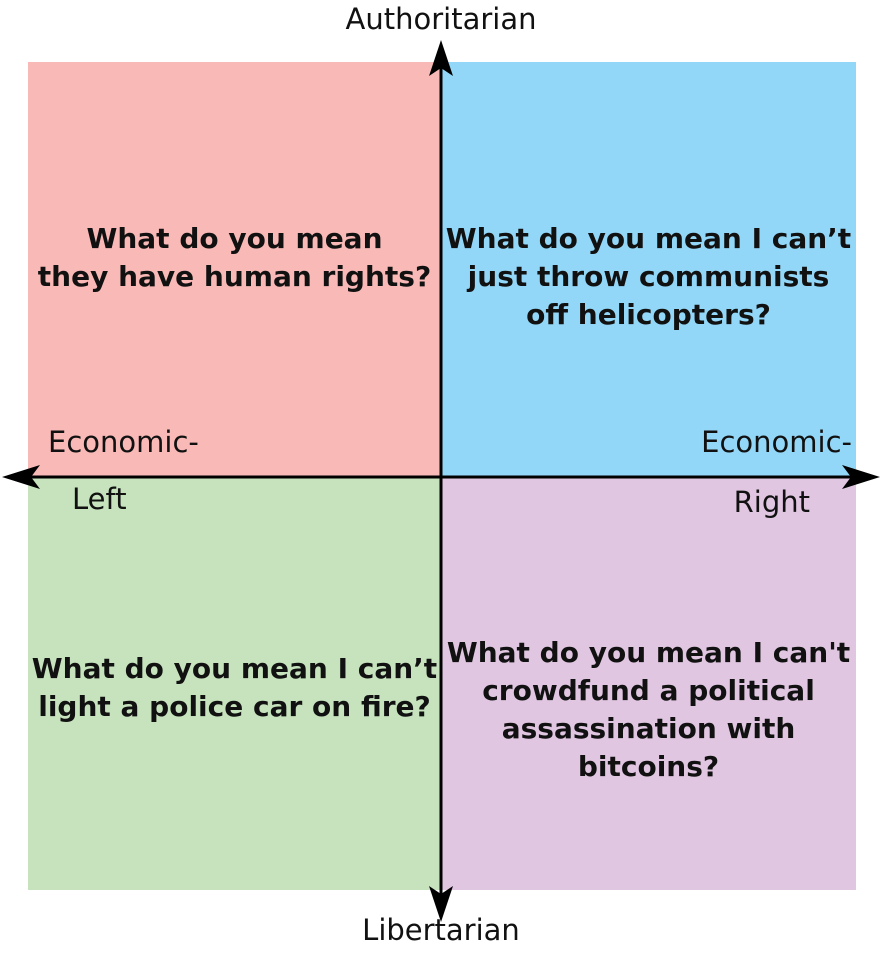  Describe the element at coordinates (441, 19) in the screenshot. I see `axis-label-authoritarian: Authoritarian` at that location.